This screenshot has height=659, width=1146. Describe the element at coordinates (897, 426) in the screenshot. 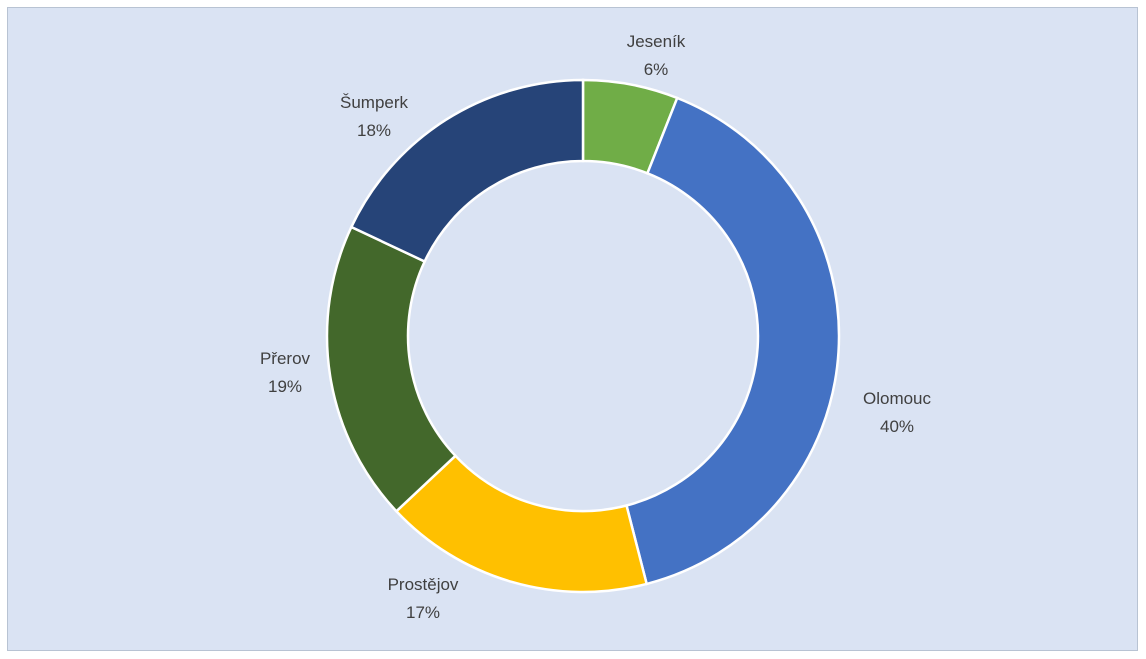

I see `slice-value-label: 40%` at that location.